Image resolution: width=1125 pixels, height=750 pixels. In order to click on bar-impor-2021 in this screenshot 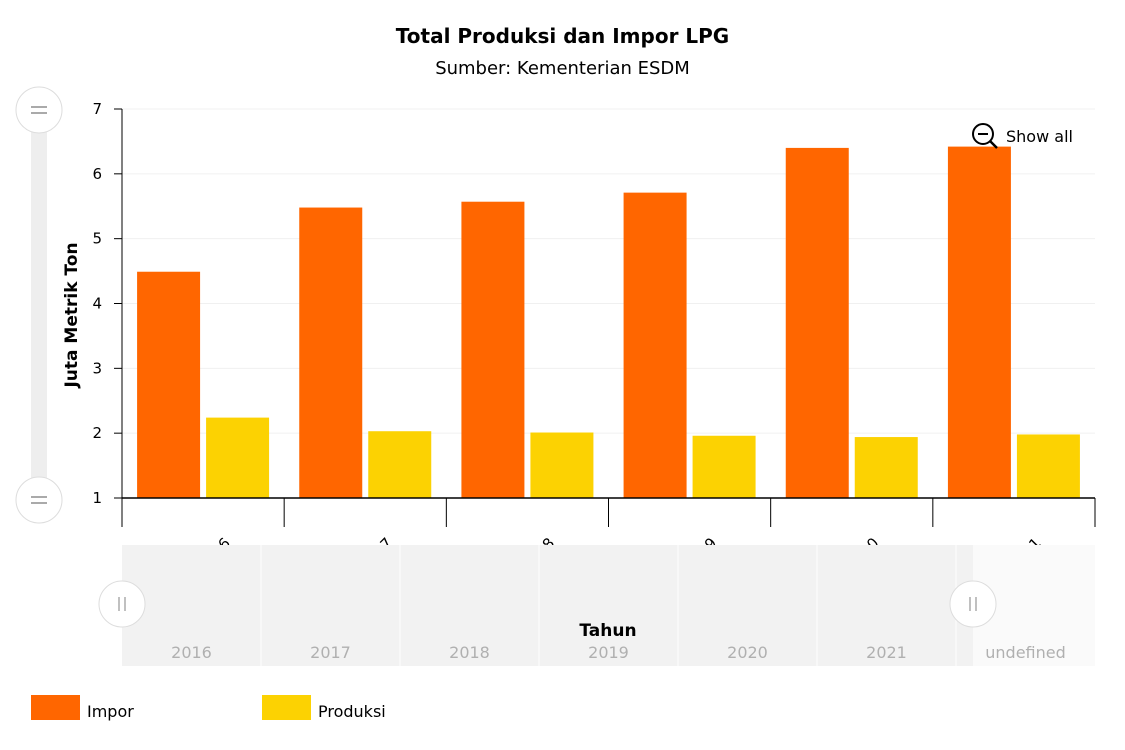, I will do `click(979, 322)`.